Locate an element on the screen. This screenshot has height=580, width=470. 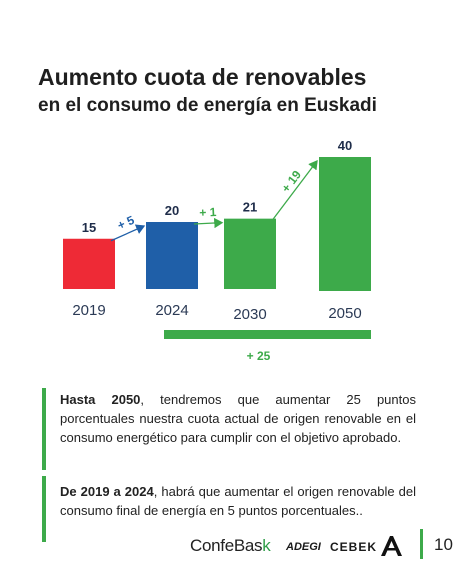
bar-2050 is located at coordinates (345, 224).